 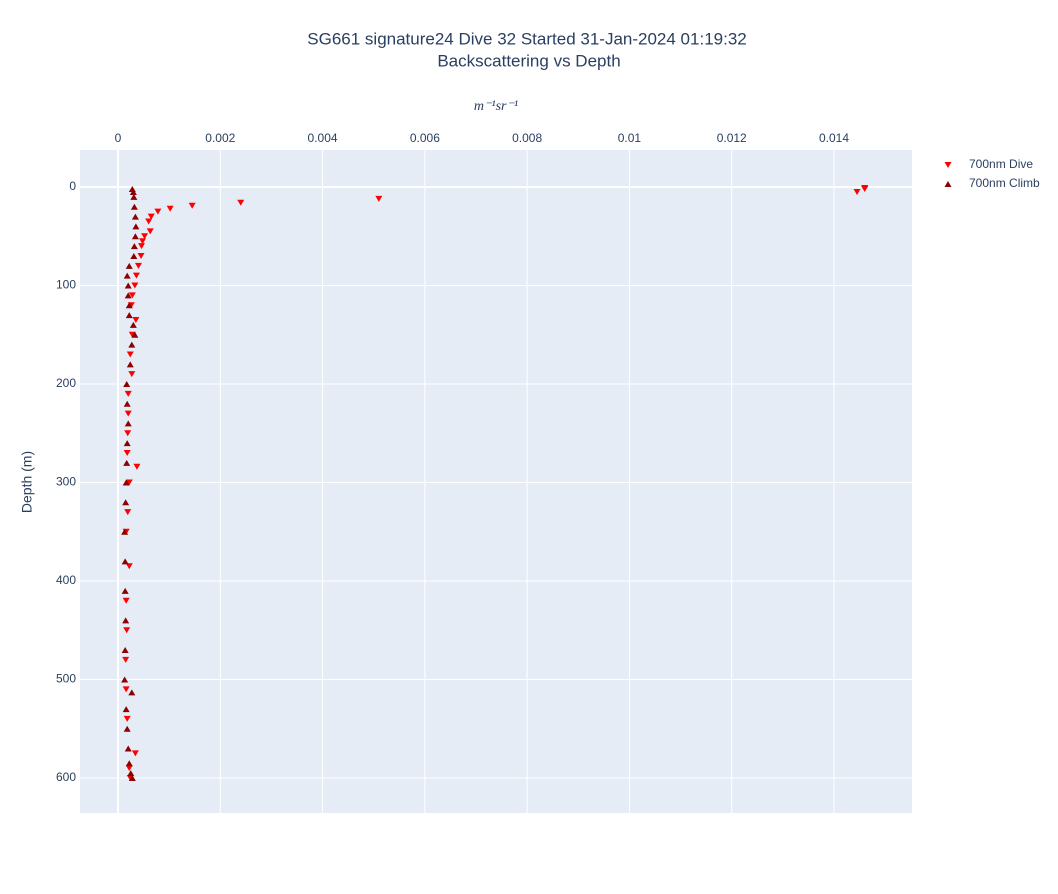 What do you see at coordinates (66, 777) in the screenshot?
I see `y-tick-label: 600` at bounding box center [66, 777].